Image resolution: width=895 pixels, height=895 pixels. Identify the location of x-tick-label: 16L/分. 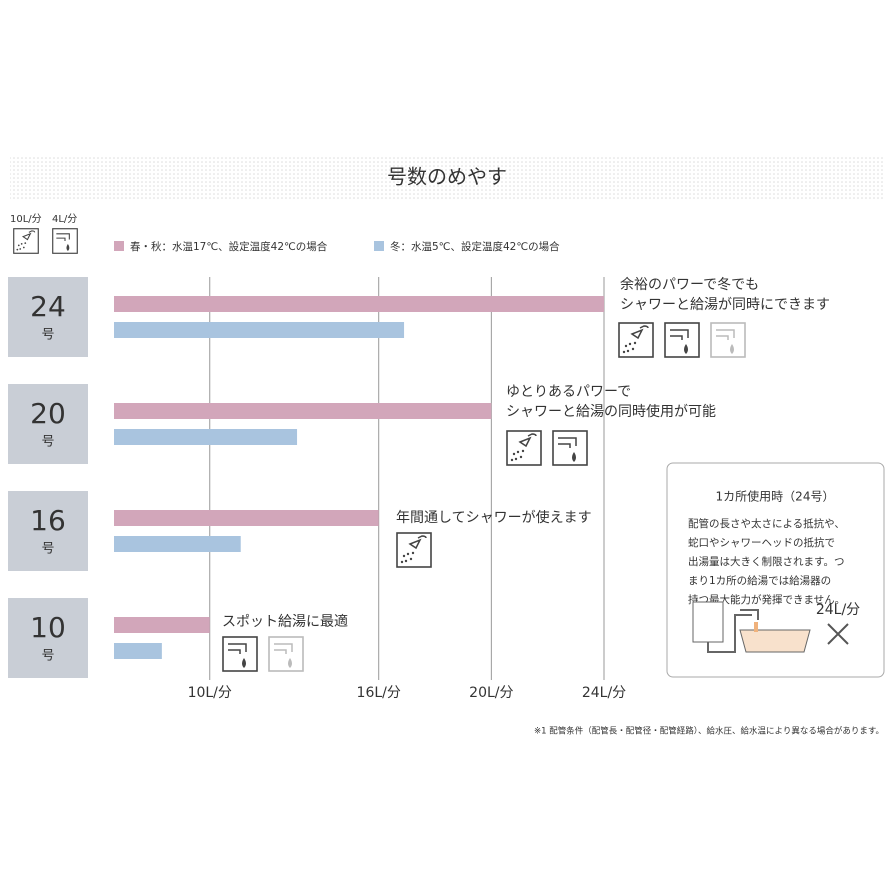
(379, 693).